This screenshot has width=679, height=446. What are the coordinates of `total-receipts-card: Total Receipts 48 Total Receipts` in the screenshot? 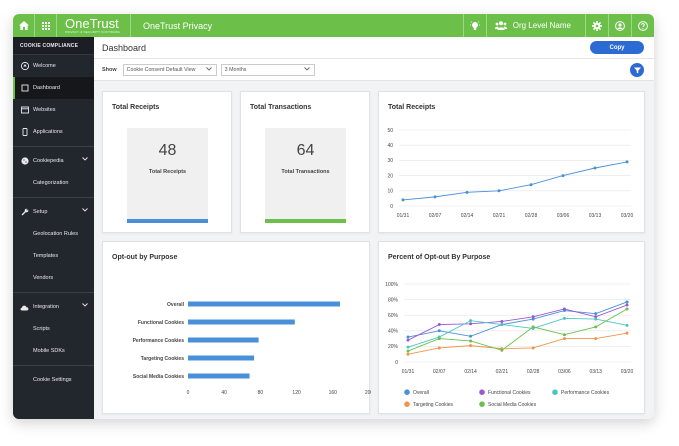 It's located at (167, 162).